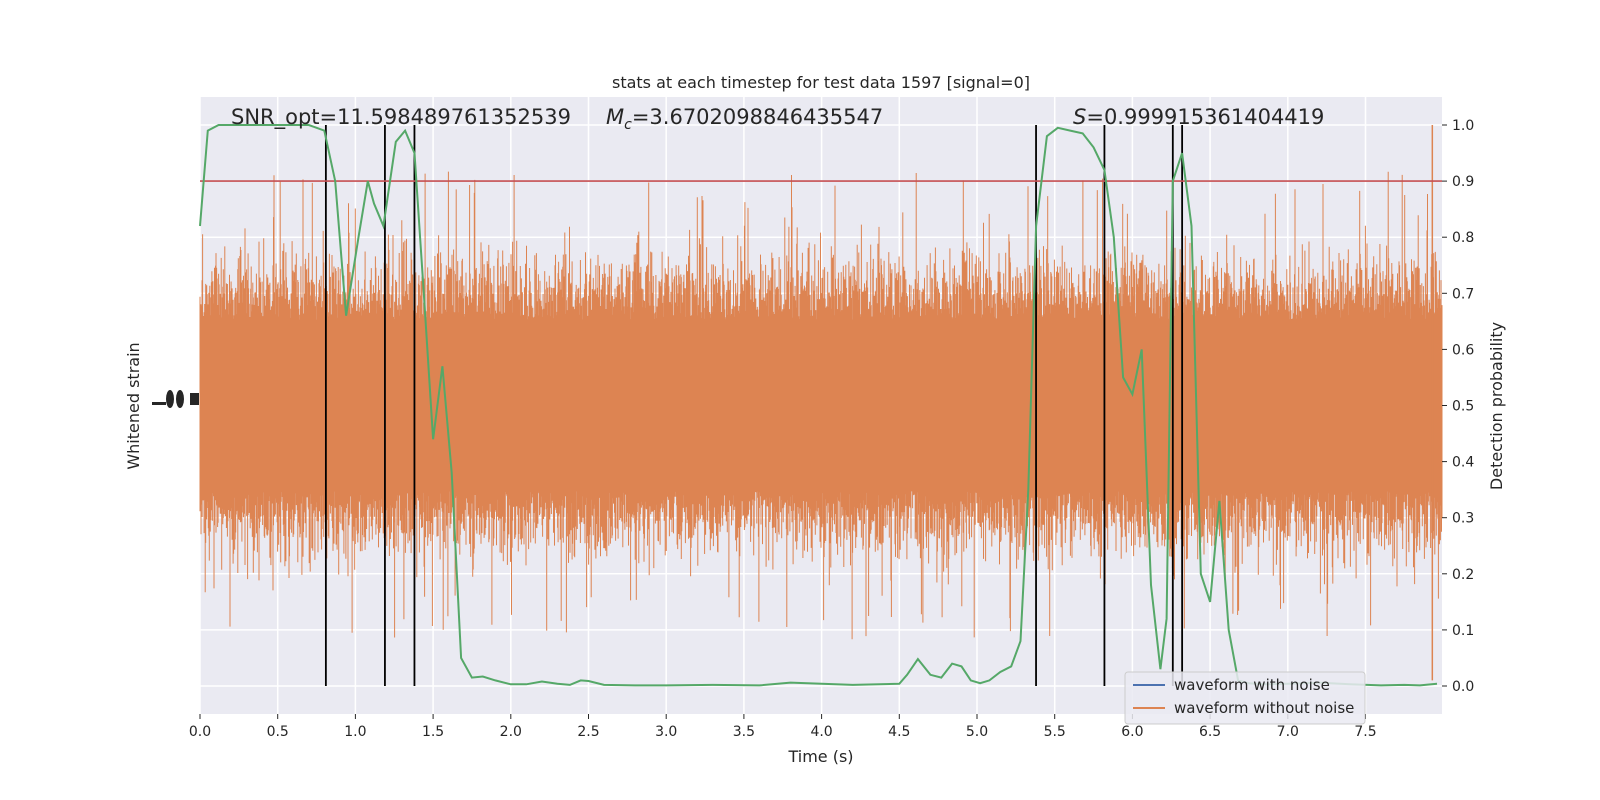  What do you see at coordinates (1205, 117) in the screenshot?
I see `s-value: =0.999915361404419` at bounding box center [1205, 117].